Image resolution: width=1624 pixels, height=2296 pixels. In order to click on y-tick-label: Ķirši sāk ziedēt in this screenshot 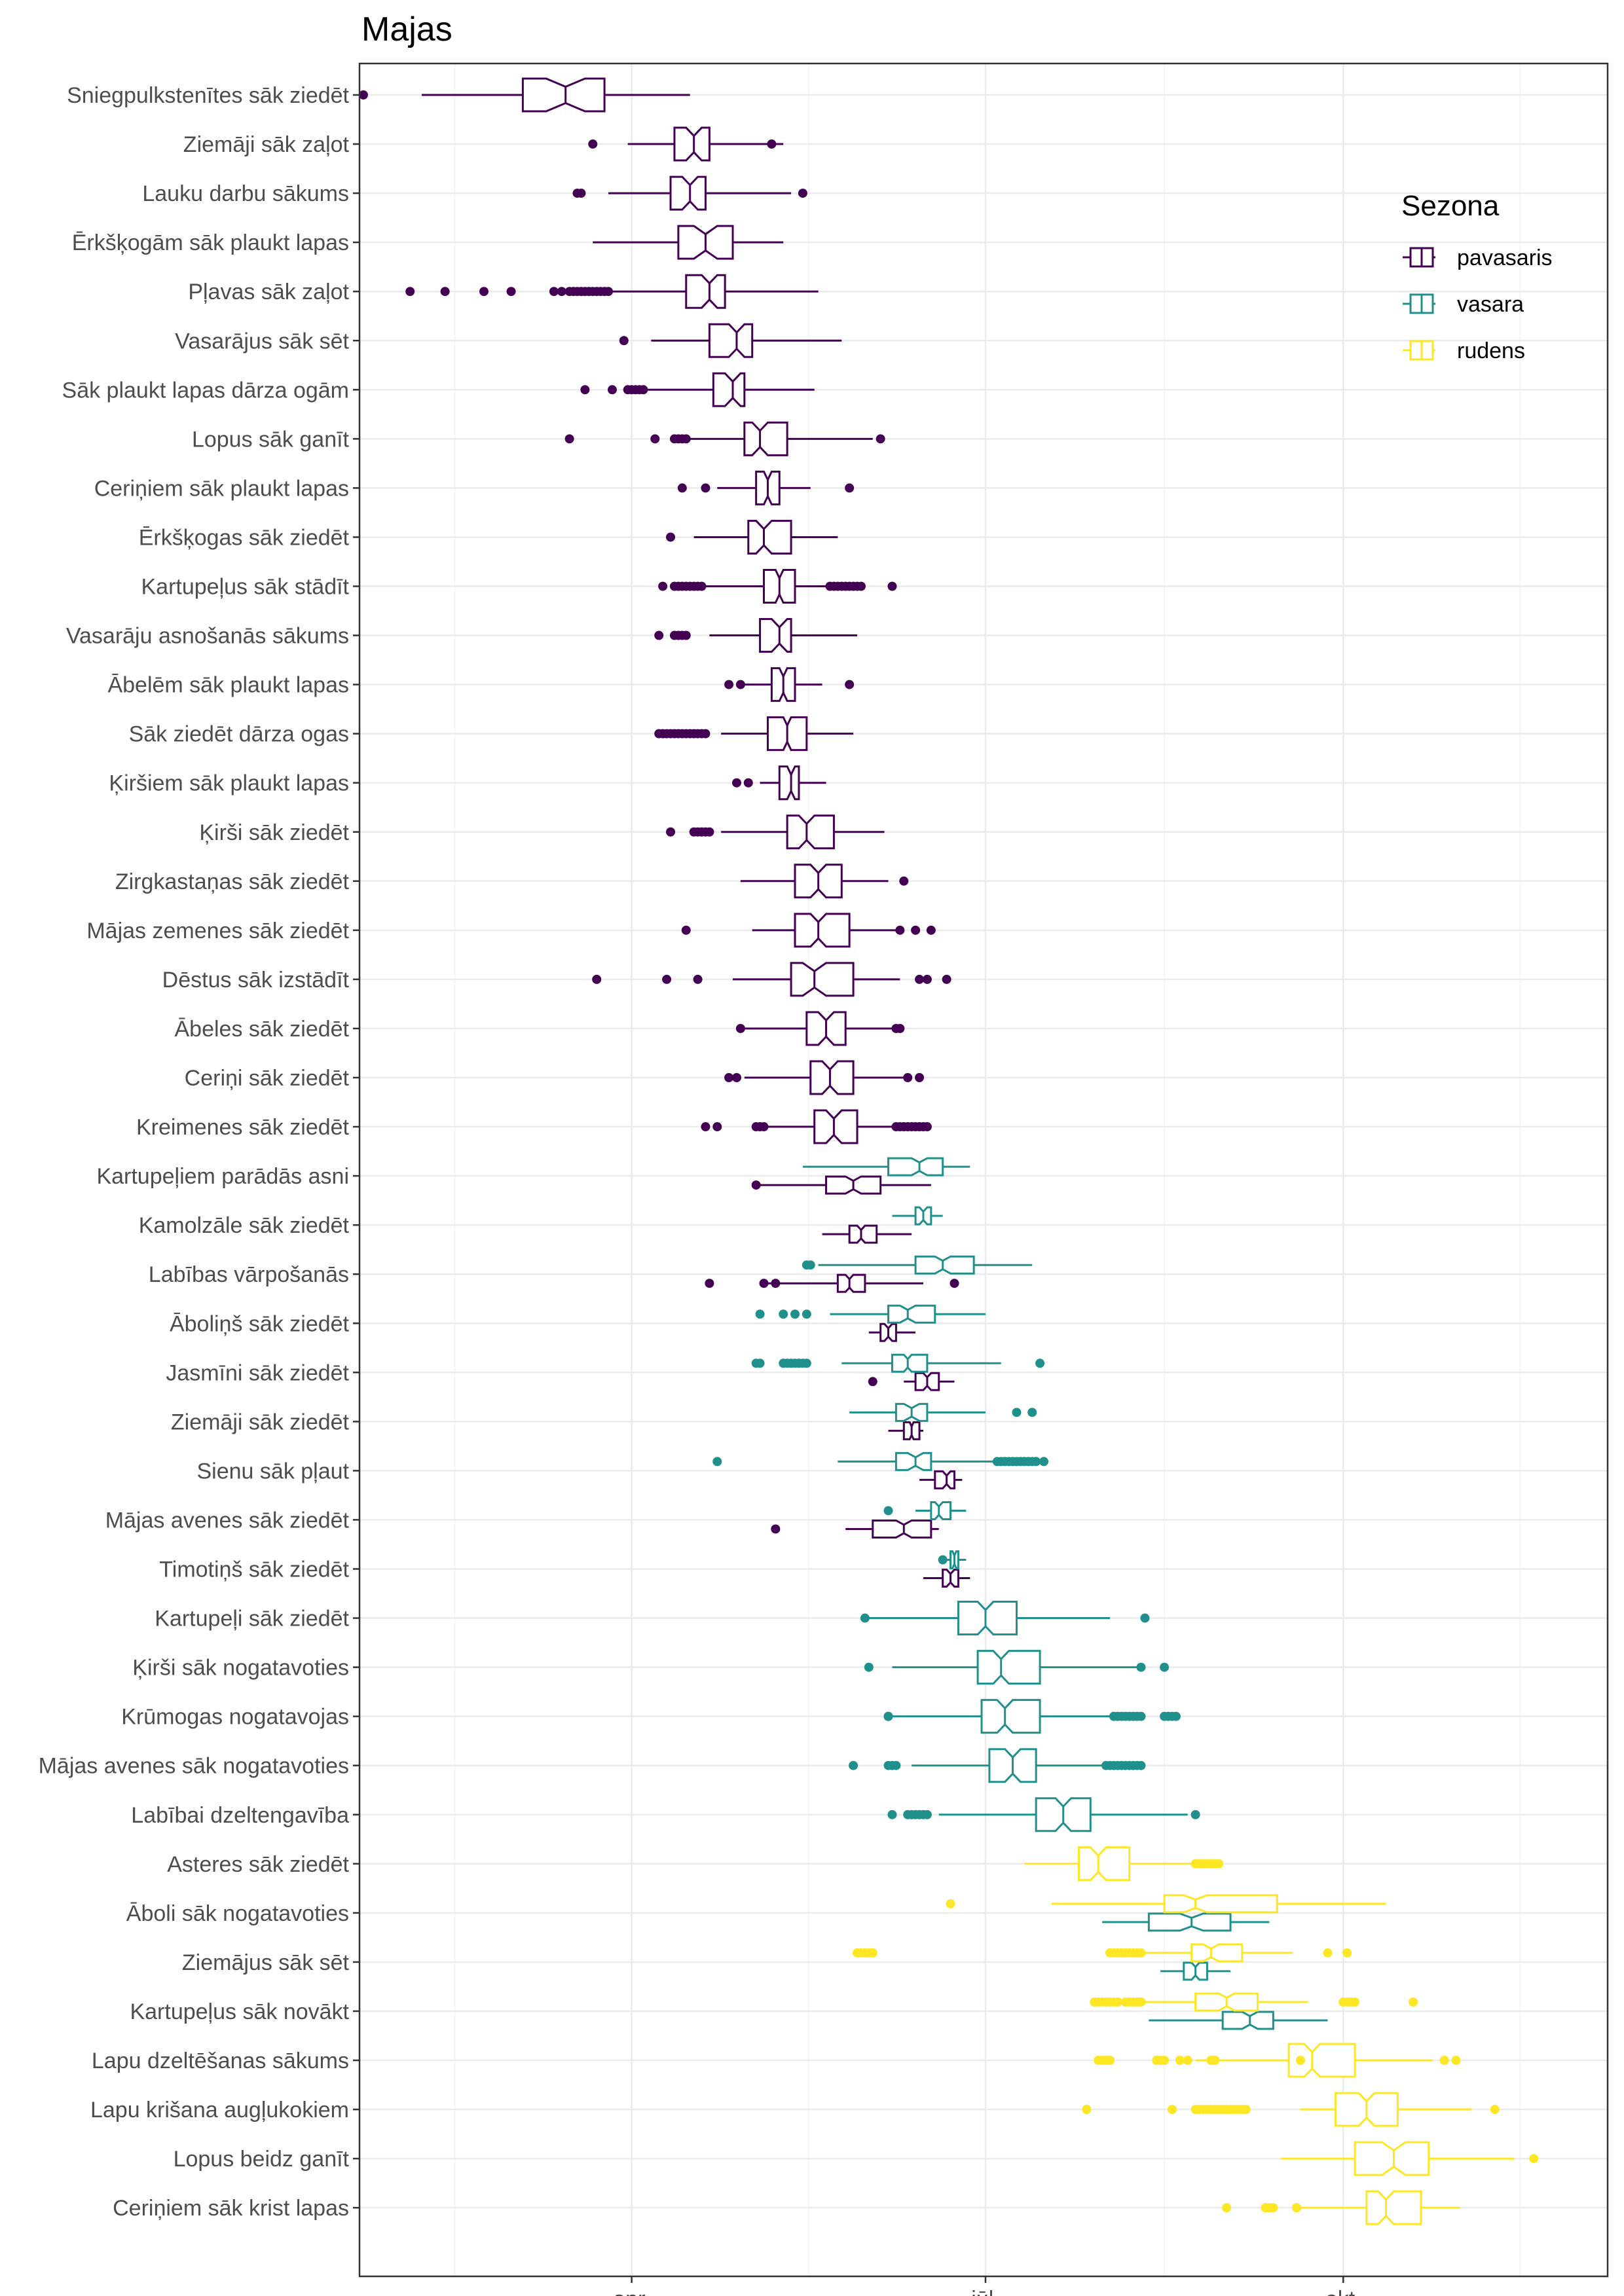, I will do `click(274, 832)`.